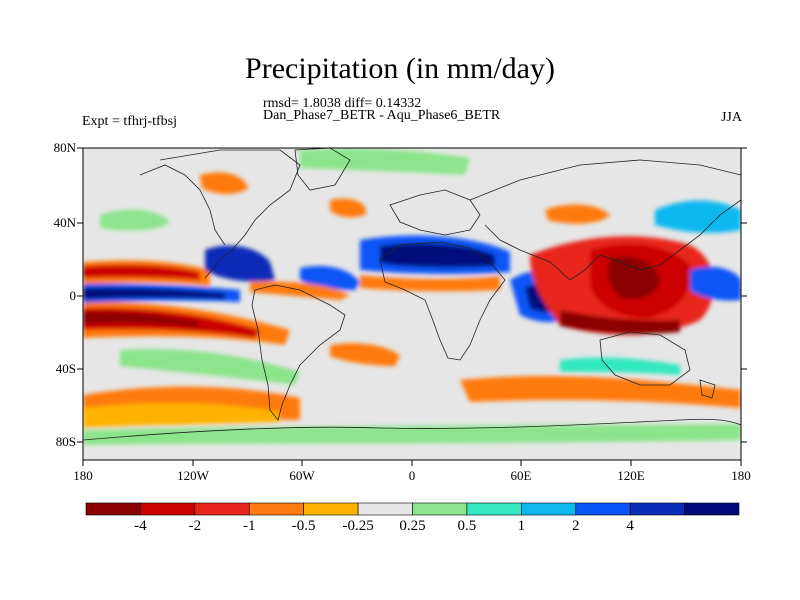 Image resolution: width=800 pixels, height=600 pixels. I want to click on plot-title: Precipitation (in mm/day), so click(400, 68).